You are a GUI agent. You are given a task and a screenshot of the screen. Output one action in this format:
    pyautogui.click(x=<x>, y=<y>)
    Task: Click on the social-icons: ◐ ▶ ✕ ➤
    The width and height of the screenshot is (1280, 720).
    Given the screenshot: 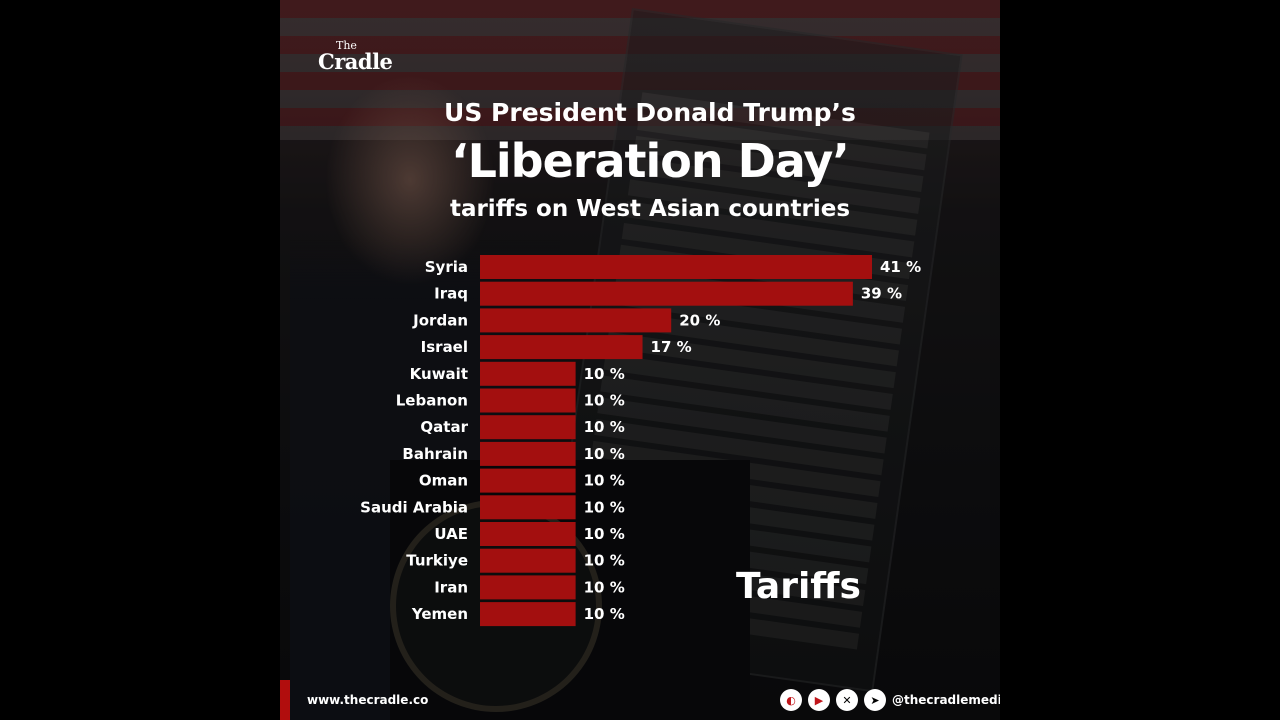 What is the action you would take?
    pyautogui.click(x=833, y=700)
    